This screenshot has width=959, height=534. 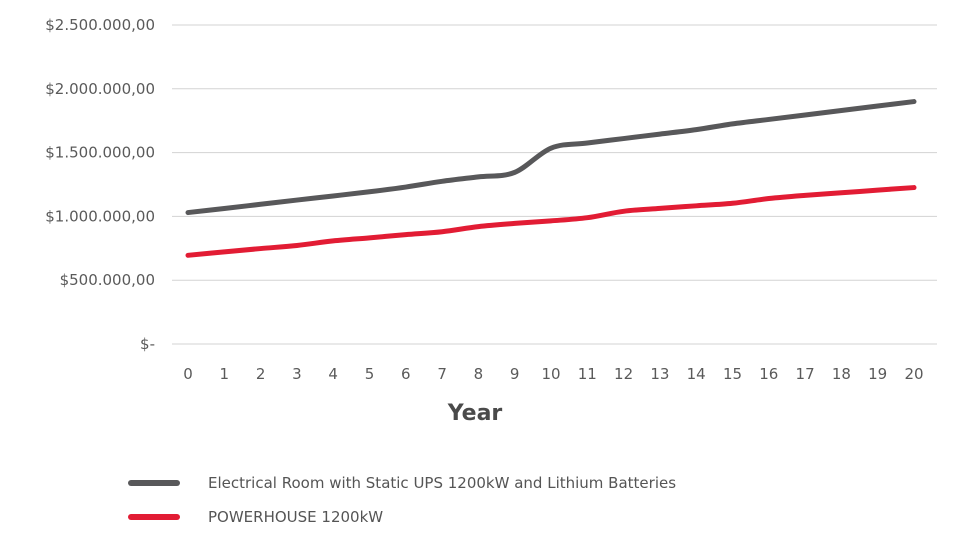 What do you see at coordinates (475, 413) in the screenshot?
I see `x-axis-title: Year` at bounding box center [475, 413].